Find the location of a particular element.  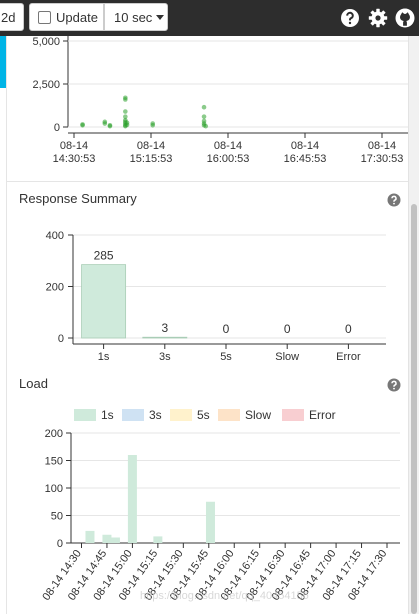

auto-update-toggle: Update is located at coordinates (66, 17).